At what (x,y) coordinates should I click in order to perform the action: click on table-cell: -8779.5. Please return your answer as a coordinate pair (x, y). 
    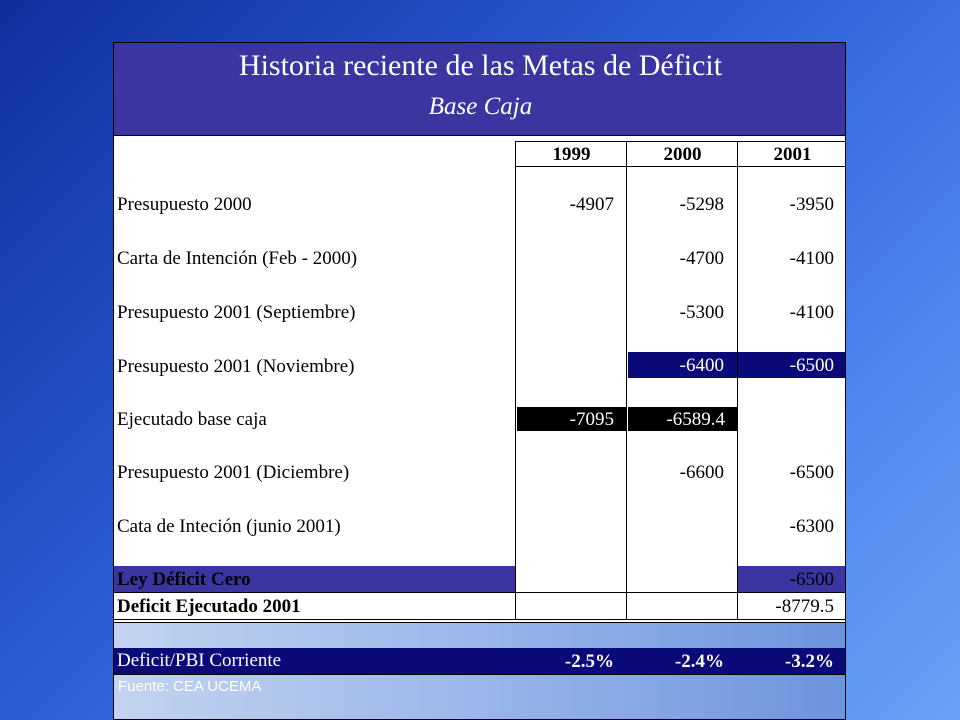
    Looking at the image, I should click on (804, 606).